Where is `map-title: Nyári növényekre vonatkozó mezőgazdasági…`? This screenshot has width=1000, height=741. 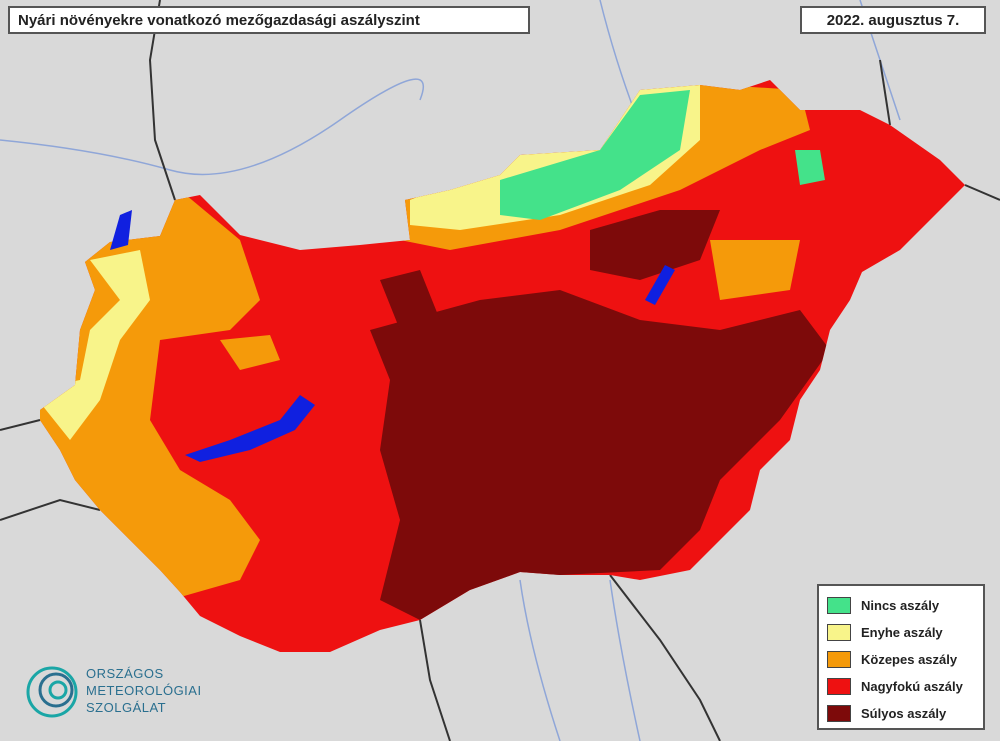 map-title: Nyári növényekre vonatkozó mezőgazdasági… is located at coordinates (269, 20).